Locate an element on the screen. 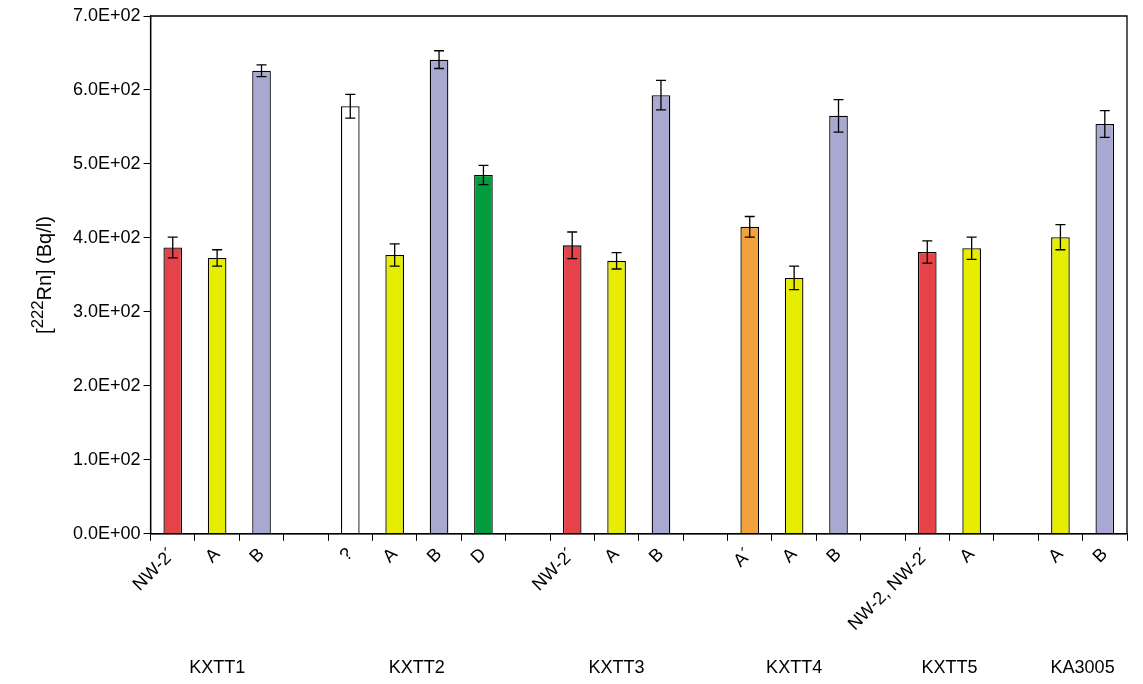 This screenshot has width=1143, height=684. text: KXTT2 is located at coordinates (416, 666).